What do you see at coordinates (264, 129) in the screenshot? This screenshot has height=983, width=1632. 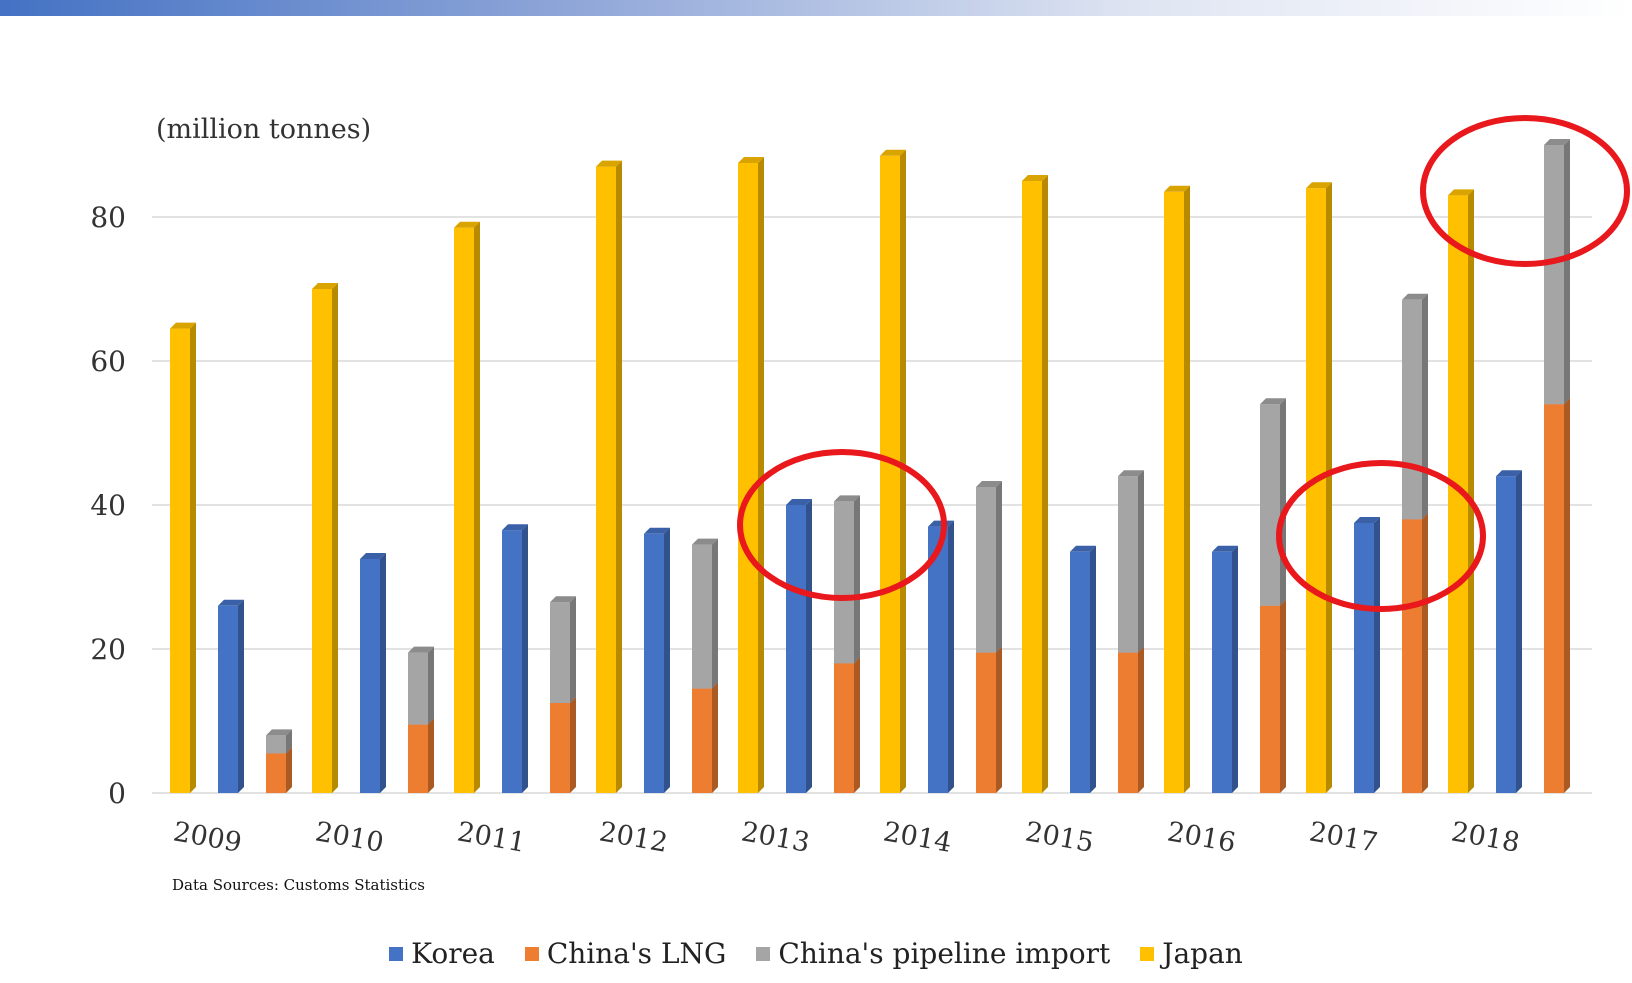 I see `y-axis-unit-label: (million tonnes)` at bounding box center [264, 129].